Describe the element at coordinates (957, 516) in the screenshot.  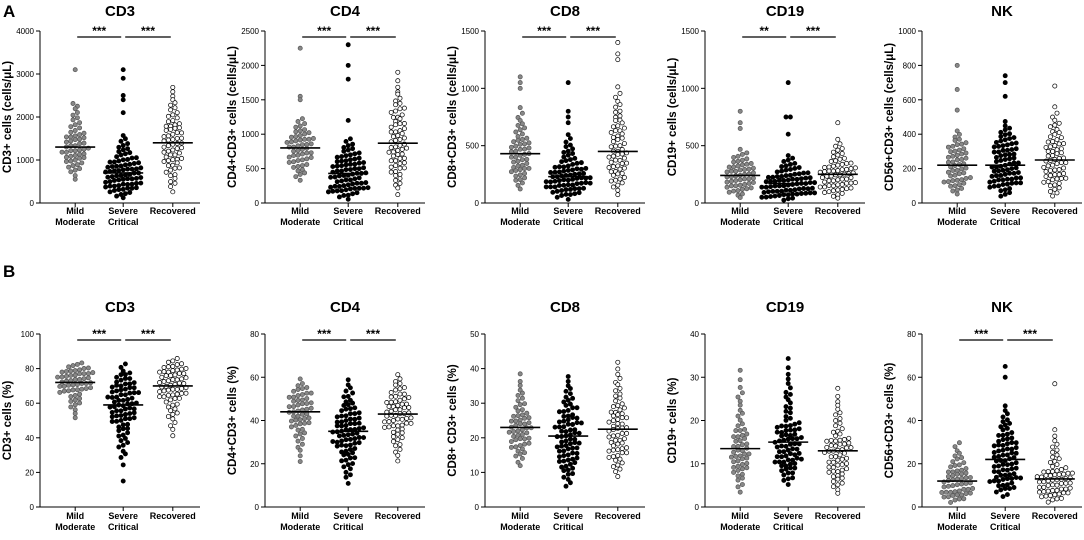
I see `x-tick-label-line: Mild` at that location.